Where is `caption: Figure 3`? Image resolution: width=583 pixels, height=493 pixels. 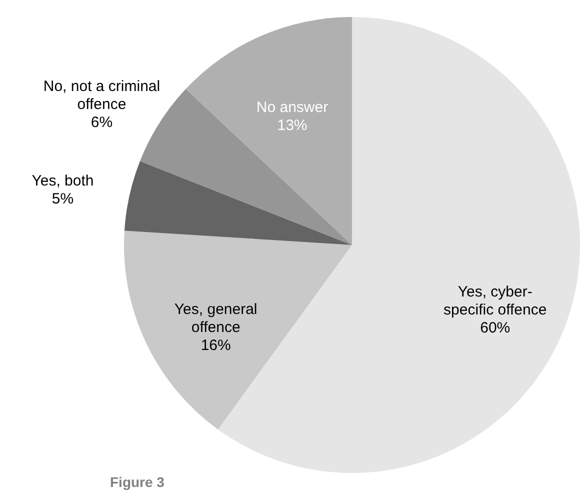
caption: Figure 3 is located at coordinates (137, 482).